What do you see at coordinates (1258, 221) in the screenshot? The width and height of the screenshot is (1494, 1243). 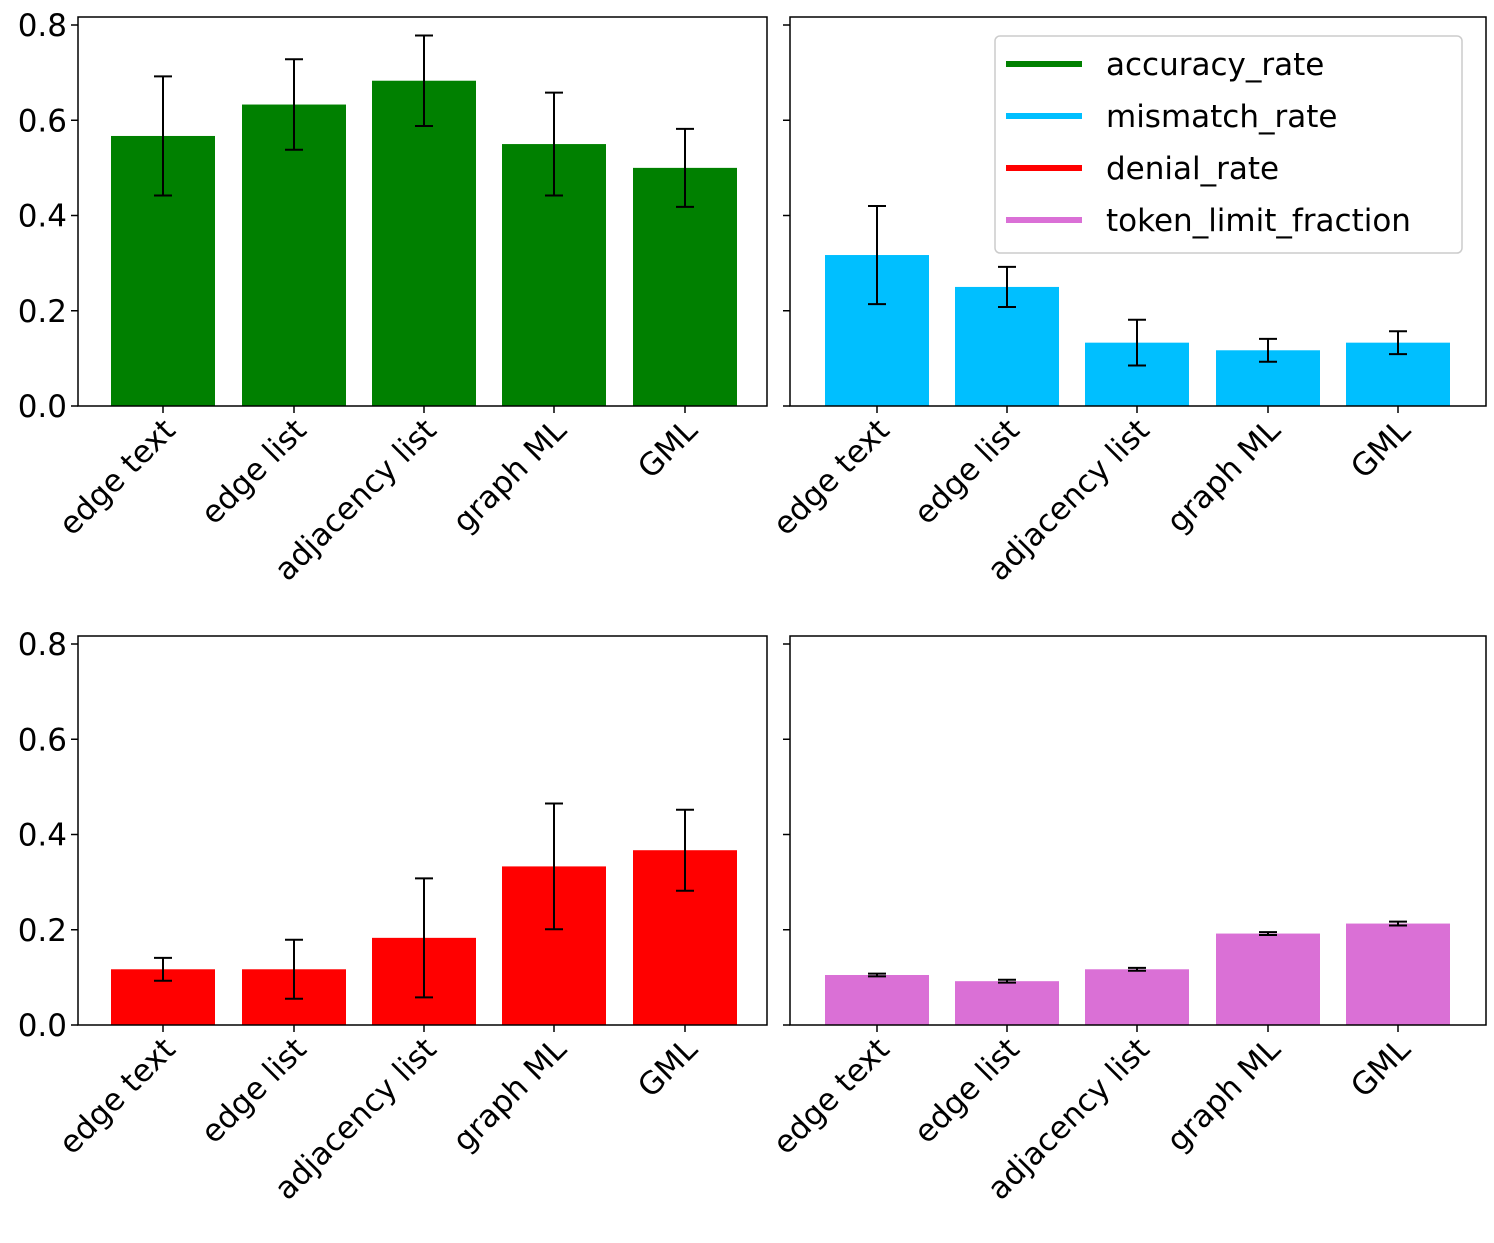 I see `legend-label-token_limit_fraction: token_limit_fraction` at bounding box center [1258, 221].